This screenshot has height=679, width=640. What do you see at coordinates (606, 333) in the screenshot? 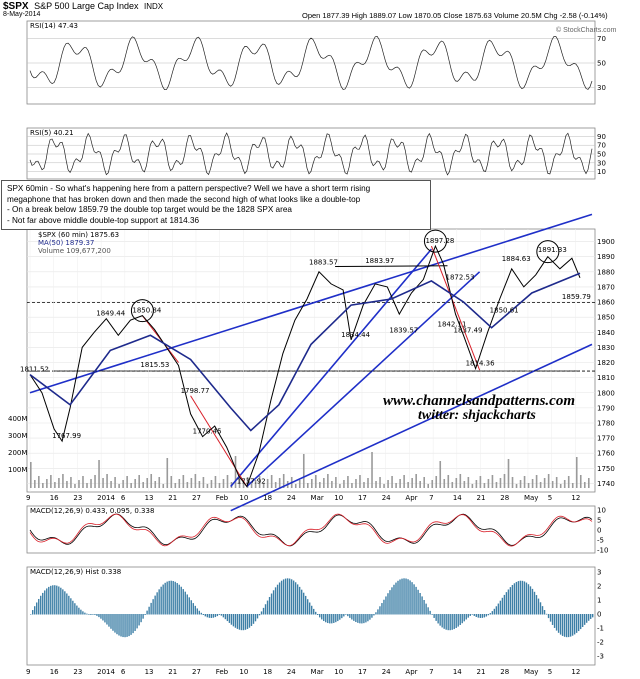
I see `price-axis-tick: 1840` at bounding box center [606, 333].